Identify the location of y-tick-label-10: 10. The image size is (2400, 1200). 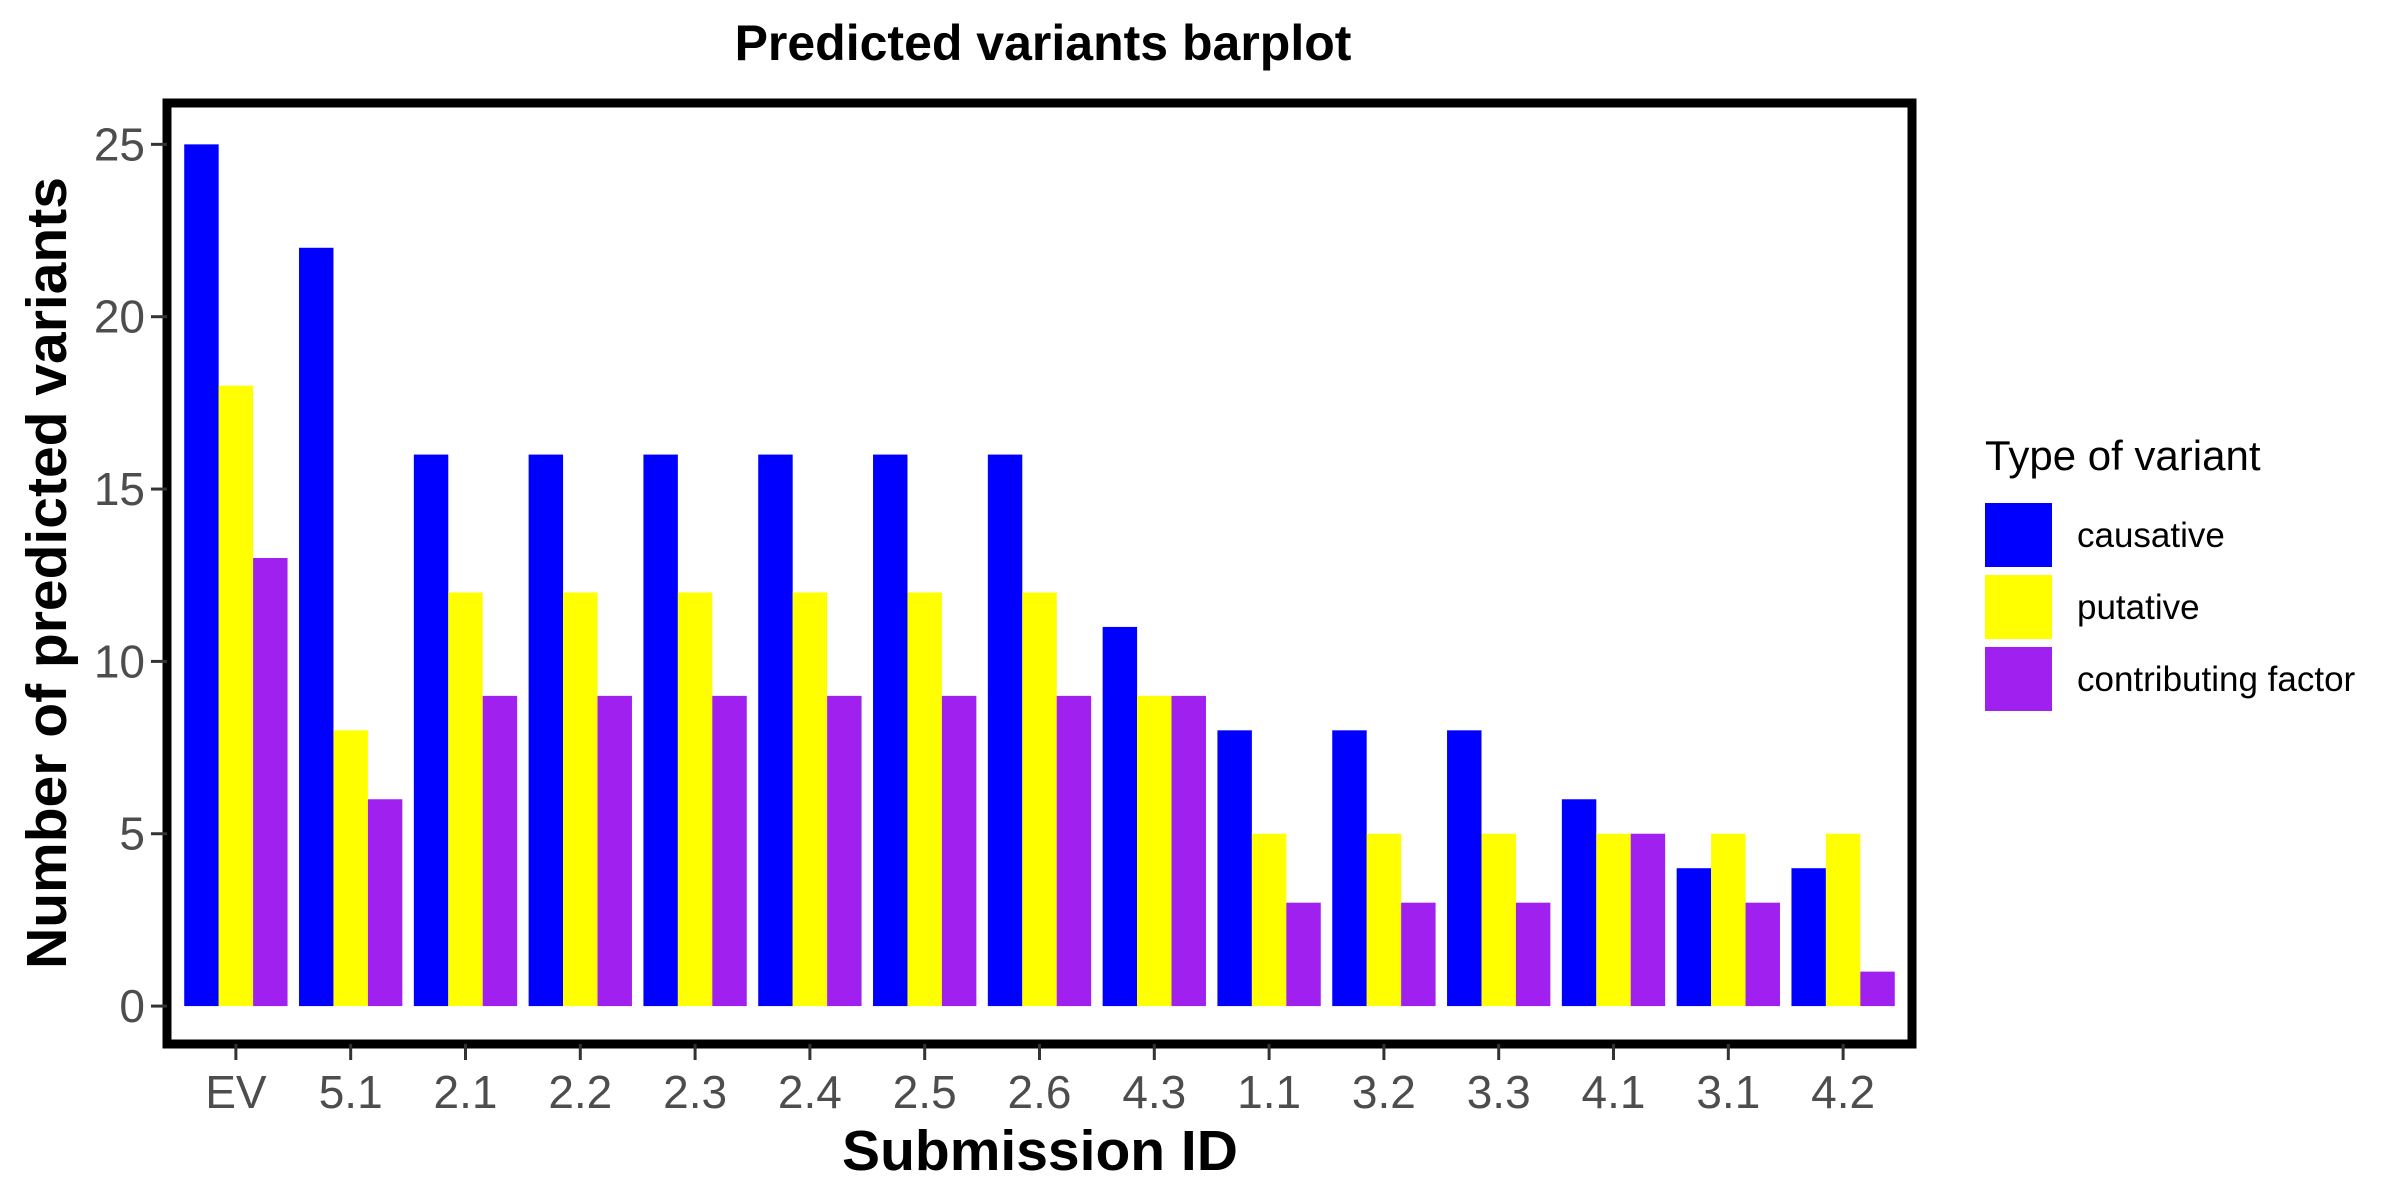
(119, 661).